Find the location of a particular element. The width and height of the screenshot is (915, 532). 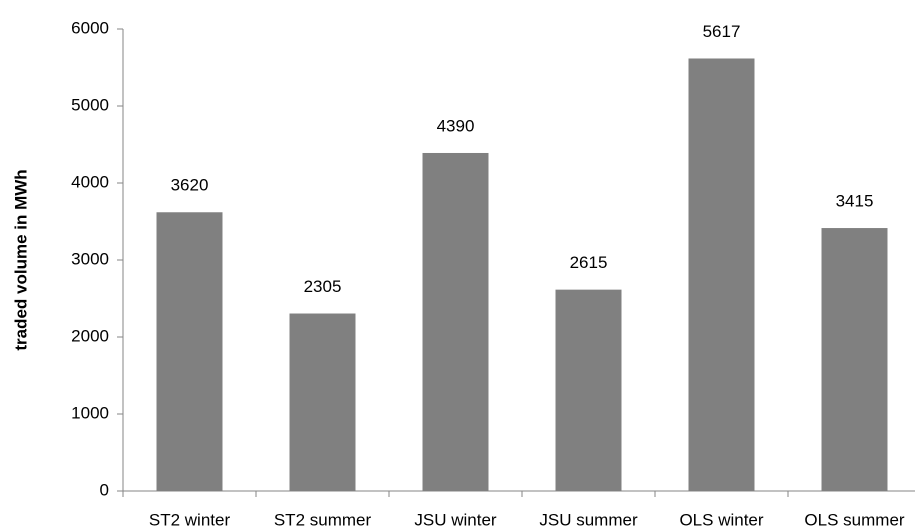

x-tick-label: JSU winter is located at coordinates (455, 519).